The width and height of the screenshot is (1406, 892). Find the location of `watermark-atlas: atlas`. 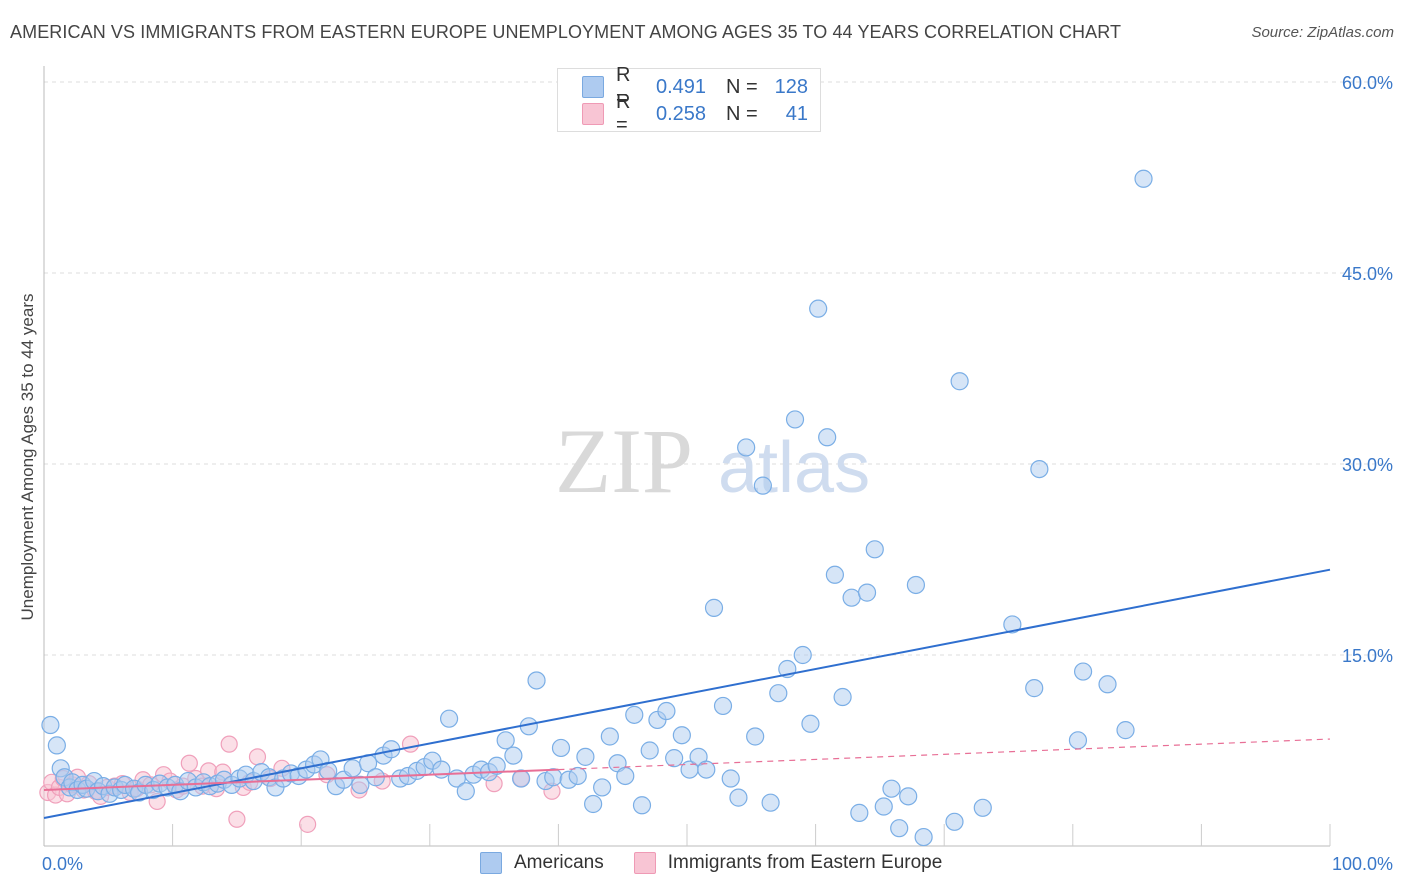

watermark-atlas: atlas is located at coordinates (794, 468).